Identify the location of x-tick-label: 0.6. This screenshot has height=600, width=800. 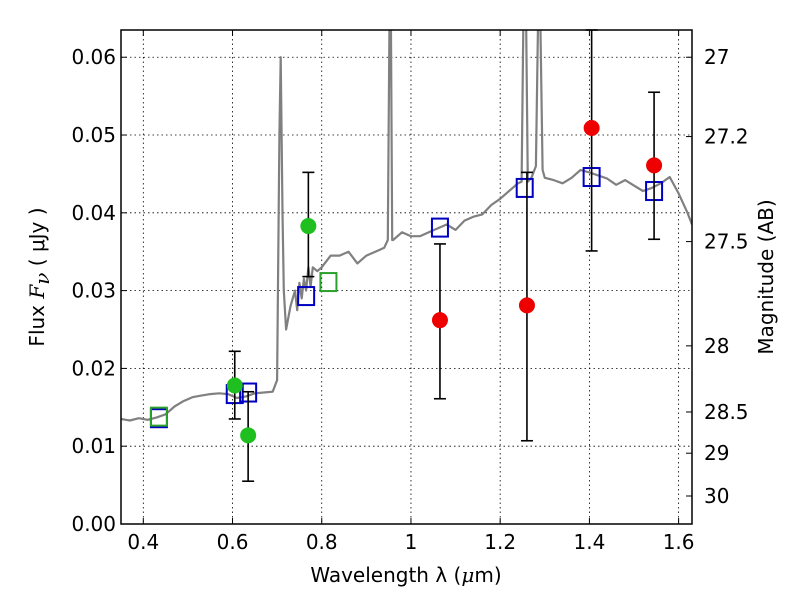
(233, 542).